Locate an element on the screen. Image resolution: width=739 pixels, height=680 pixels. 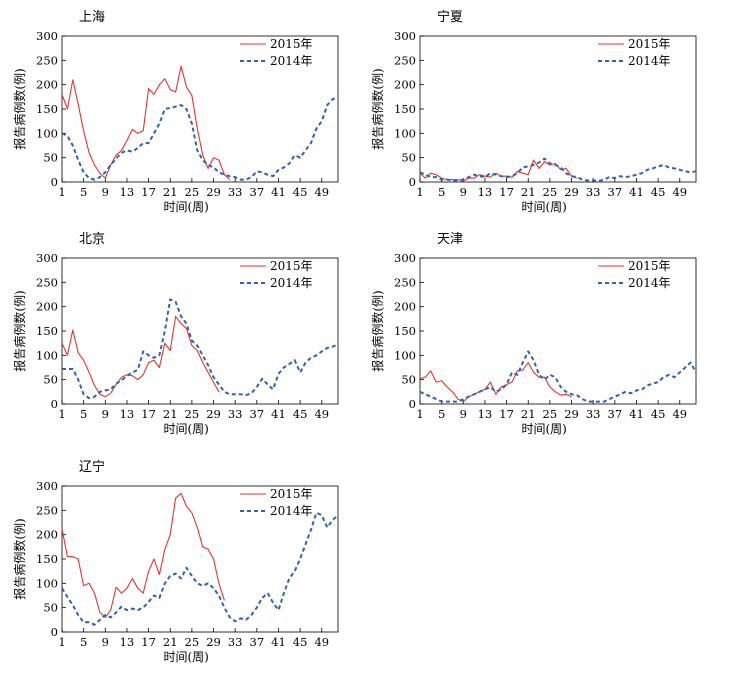
chart-title: 天津 is located at coordinates (450, 239).